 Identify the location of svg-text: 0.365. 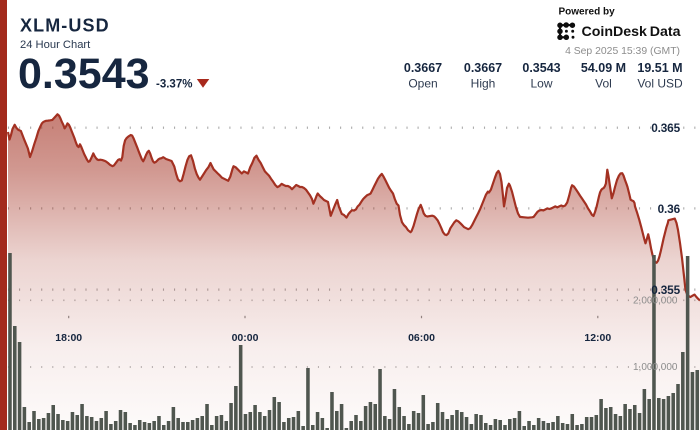
(665, 128).